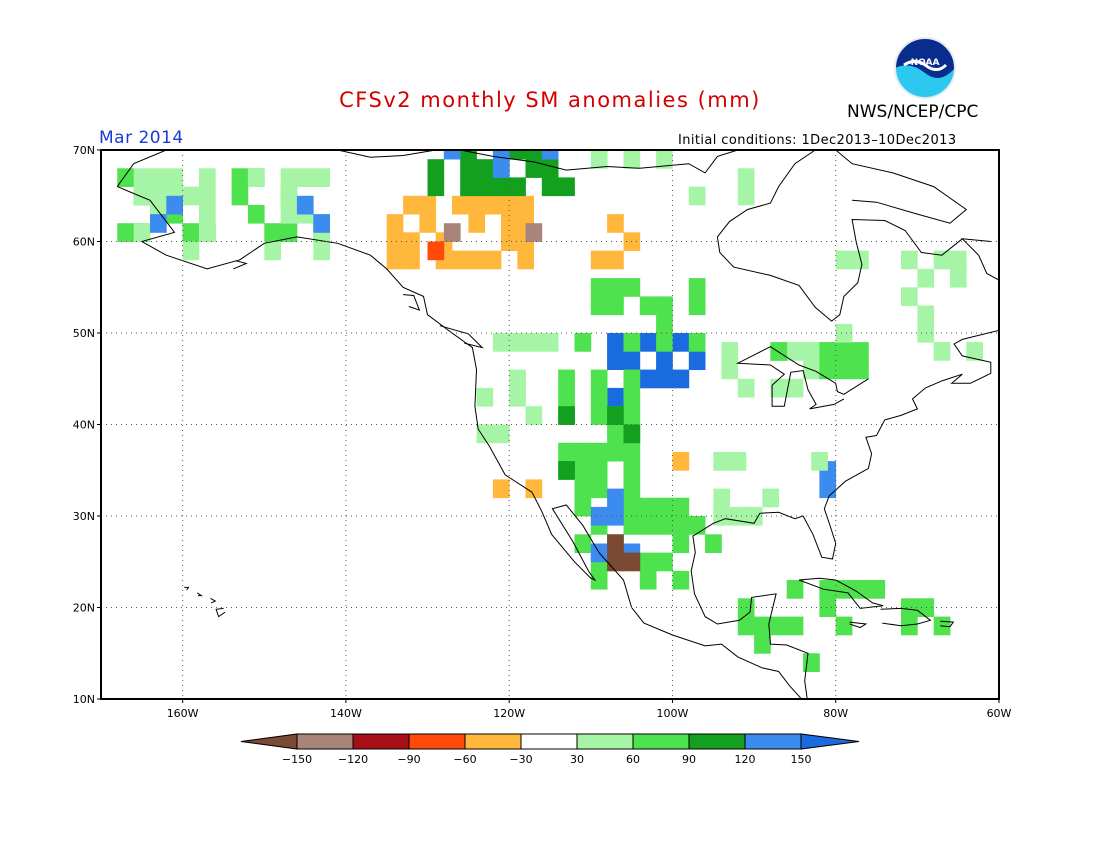  I want to click on colorbar-label: 90, so click(689, 759).